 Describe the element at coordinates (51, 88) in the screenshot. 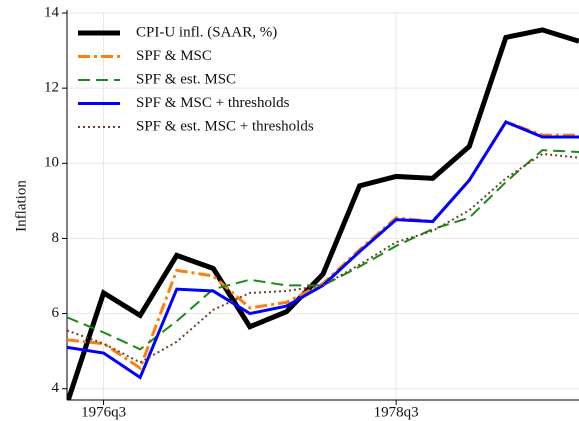

I see `y-tick-label: 12` at that location.